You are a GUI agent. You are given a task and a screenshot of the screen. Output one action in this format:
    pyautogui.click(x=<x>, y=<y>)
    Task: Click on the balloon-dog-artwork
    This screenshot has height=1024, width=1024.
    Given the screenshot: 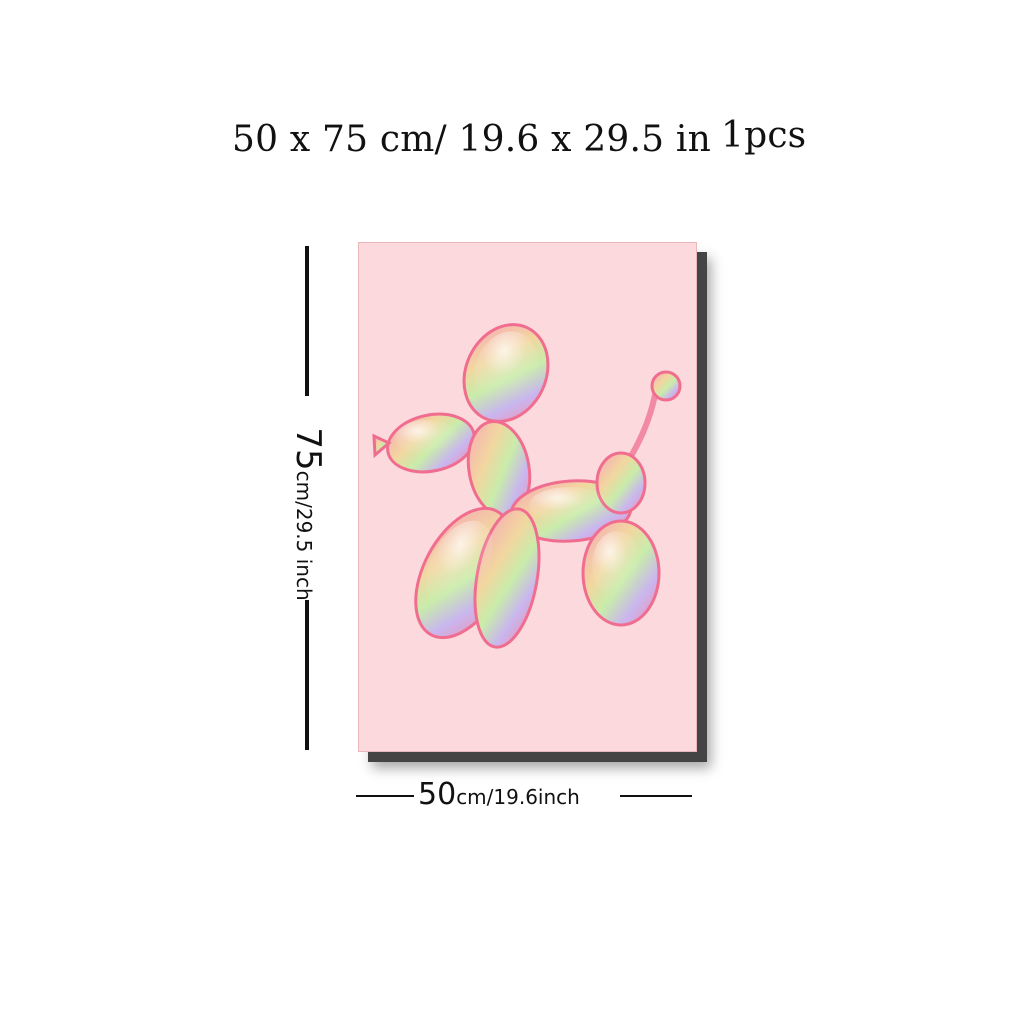 What is the action you would take?
    pyautogui.click(x=527, y=486)
    